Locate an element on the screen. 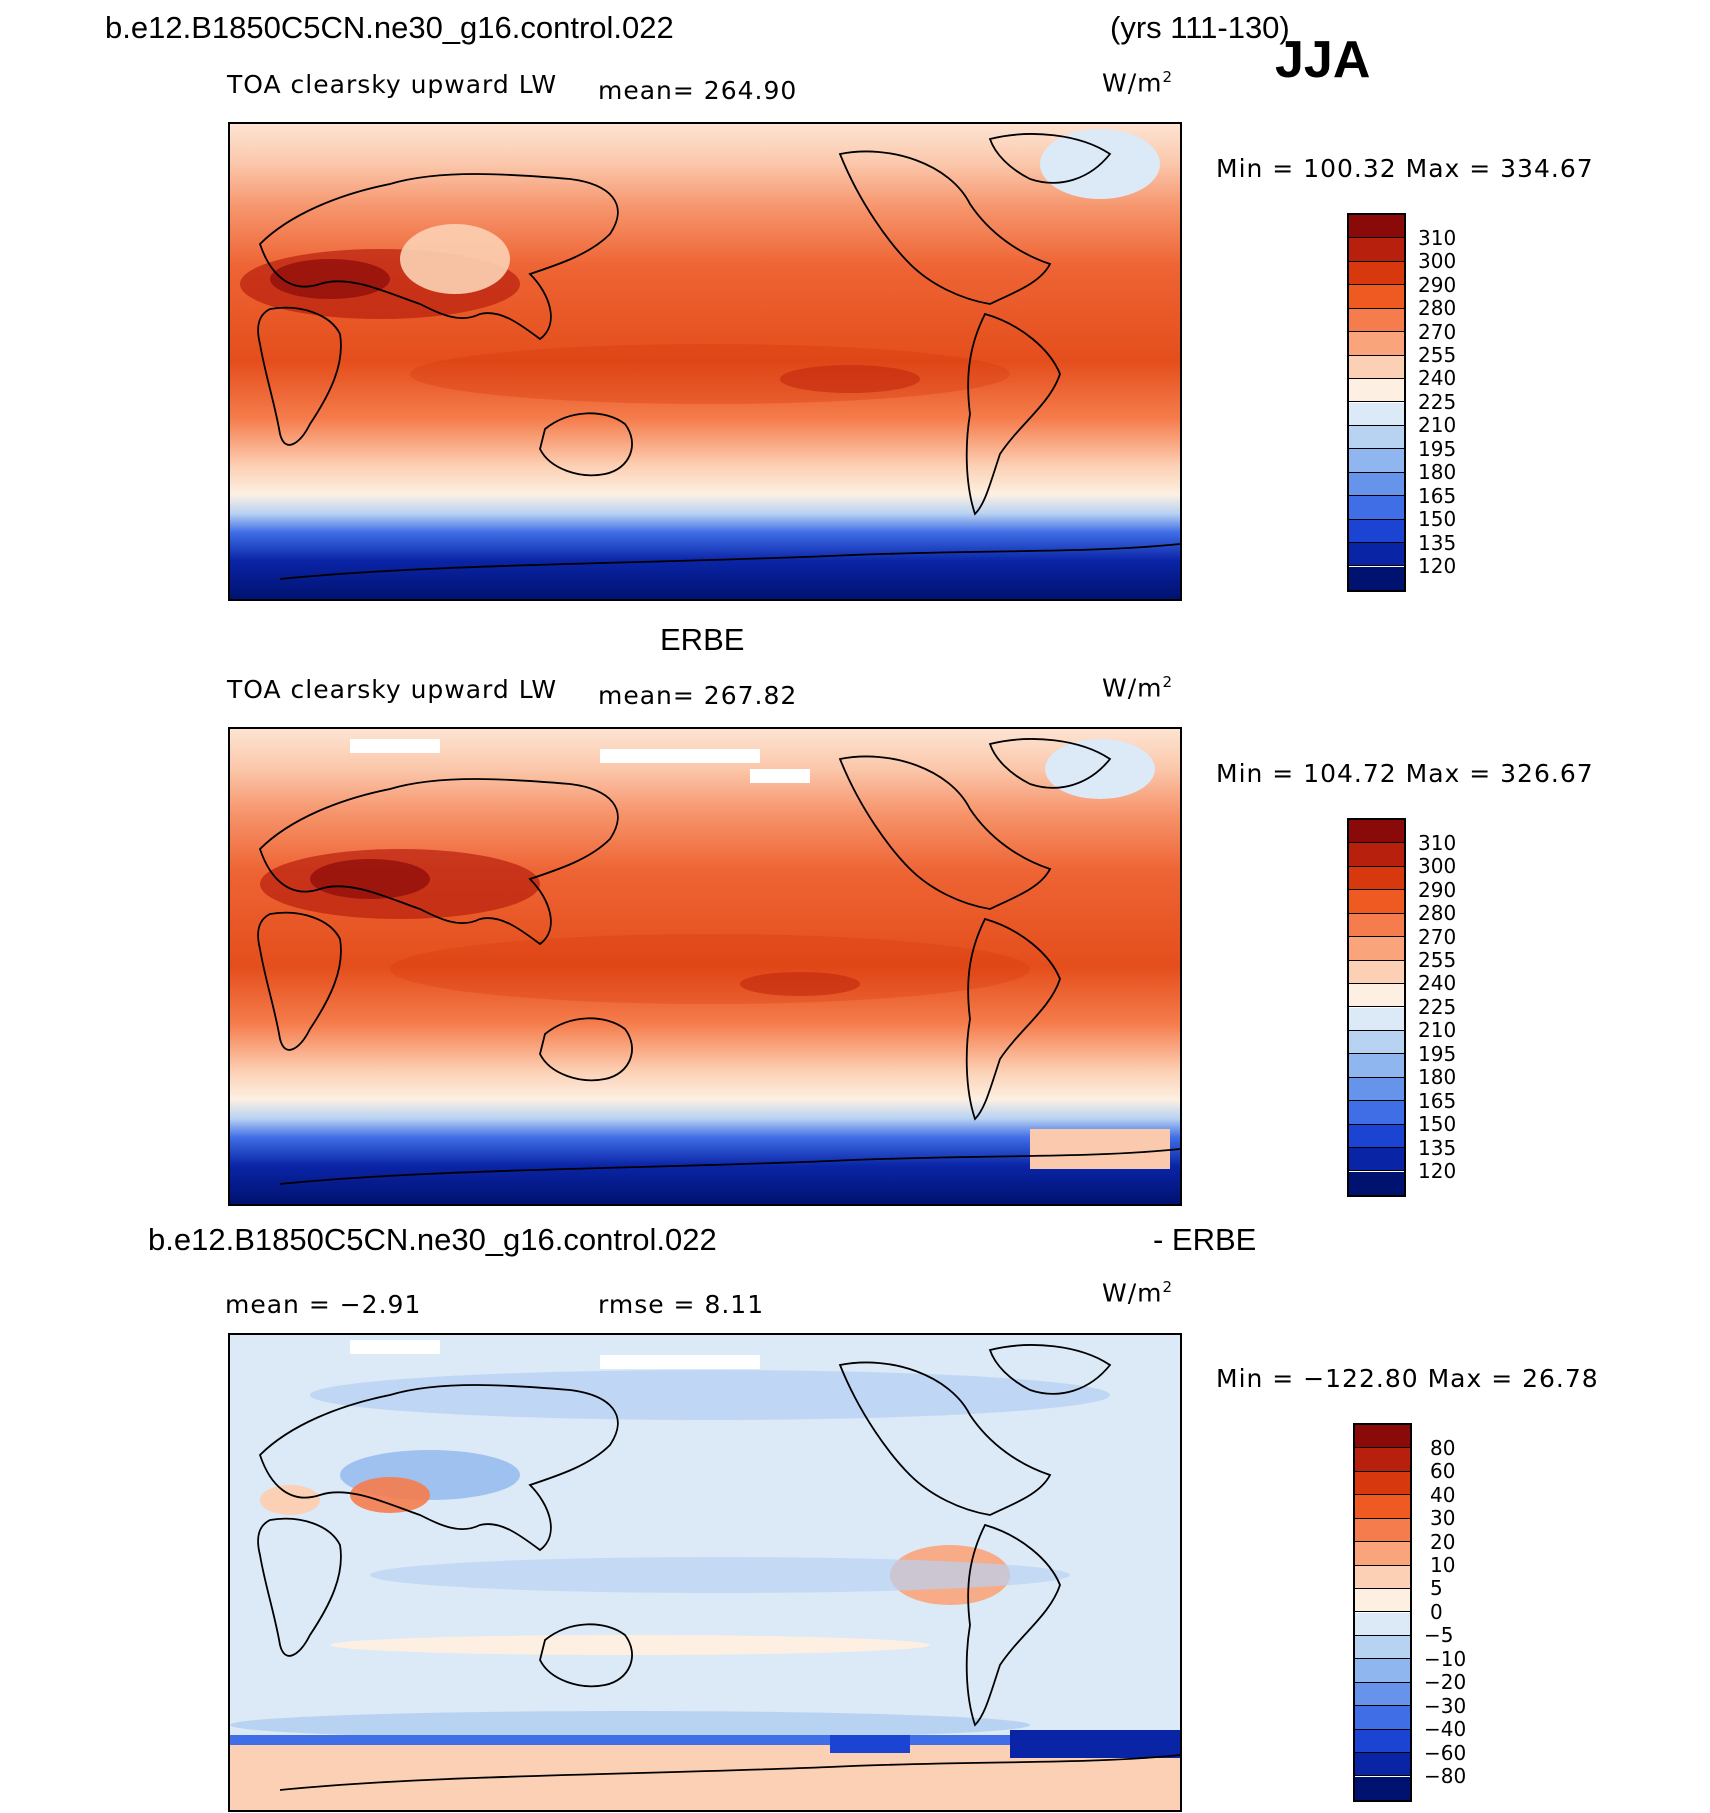  colorbar-tick: −20 is located at coordinates (1445, 1682).